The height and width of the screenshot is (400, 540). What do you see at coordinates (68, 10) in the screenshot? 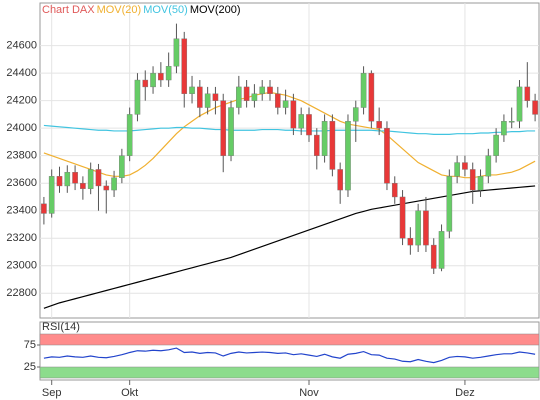
I see `chart-title: Chart DAX` at bounding box center [68, 10].